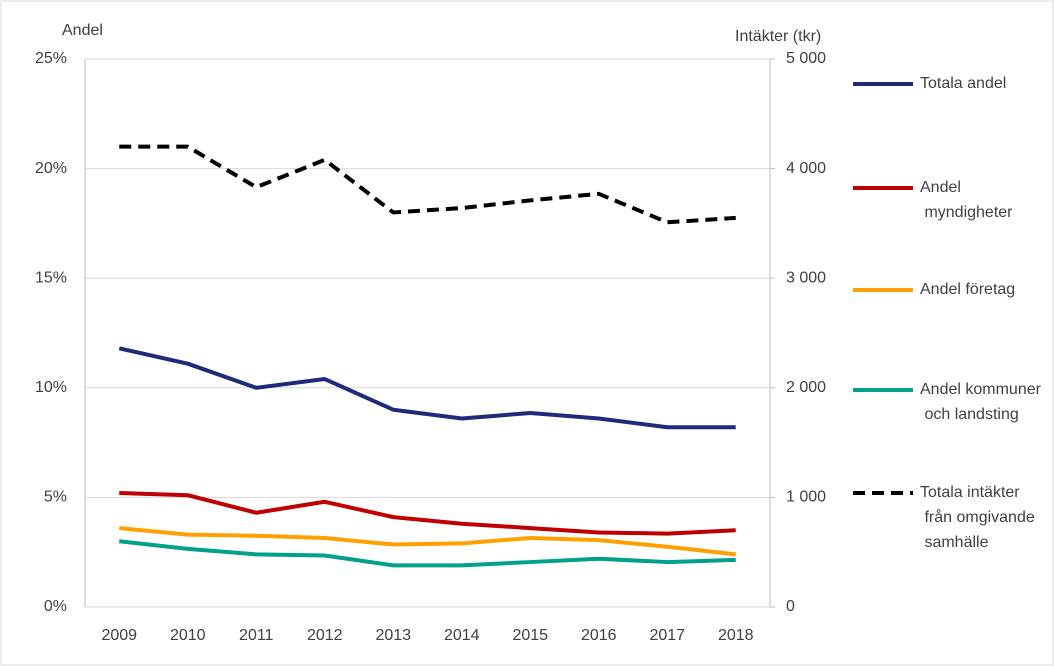 This screenshot has height=666, width=1054. What do you see at coordinates (51, 58) in the screenshot?
I see `y-tick-label: 25%` at bounding box center [51, 58].